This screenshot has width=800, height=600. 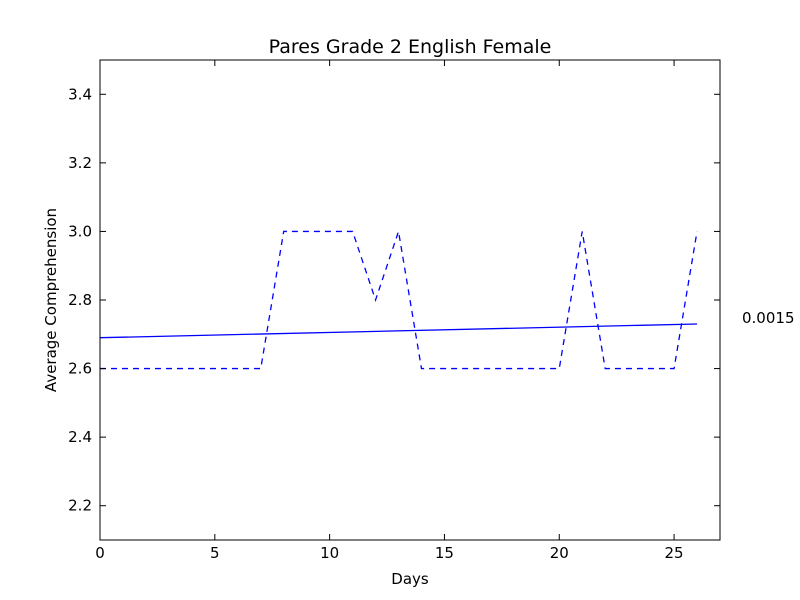 What do you see at coordinates (80, 94) in the screenshot?
I see `y-tick-label: 3.4` at bounding box center [80, 94].